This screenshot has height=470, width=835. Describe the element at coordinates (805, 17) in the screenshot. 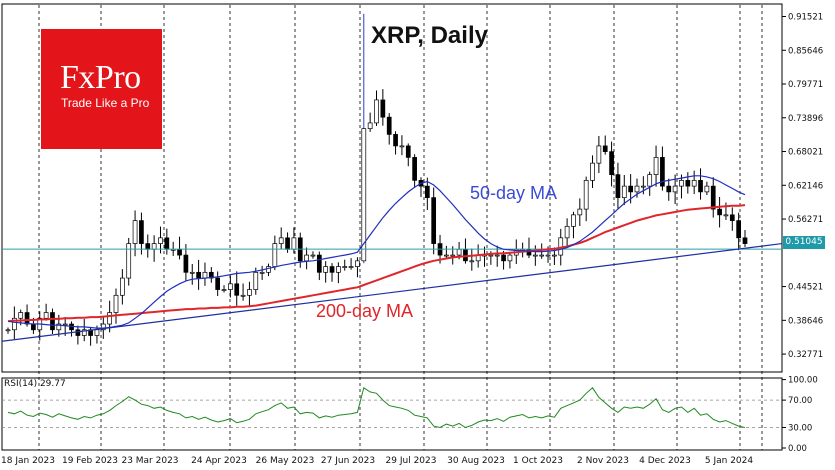

I see `price-tick-label: 0.91521` at that location.